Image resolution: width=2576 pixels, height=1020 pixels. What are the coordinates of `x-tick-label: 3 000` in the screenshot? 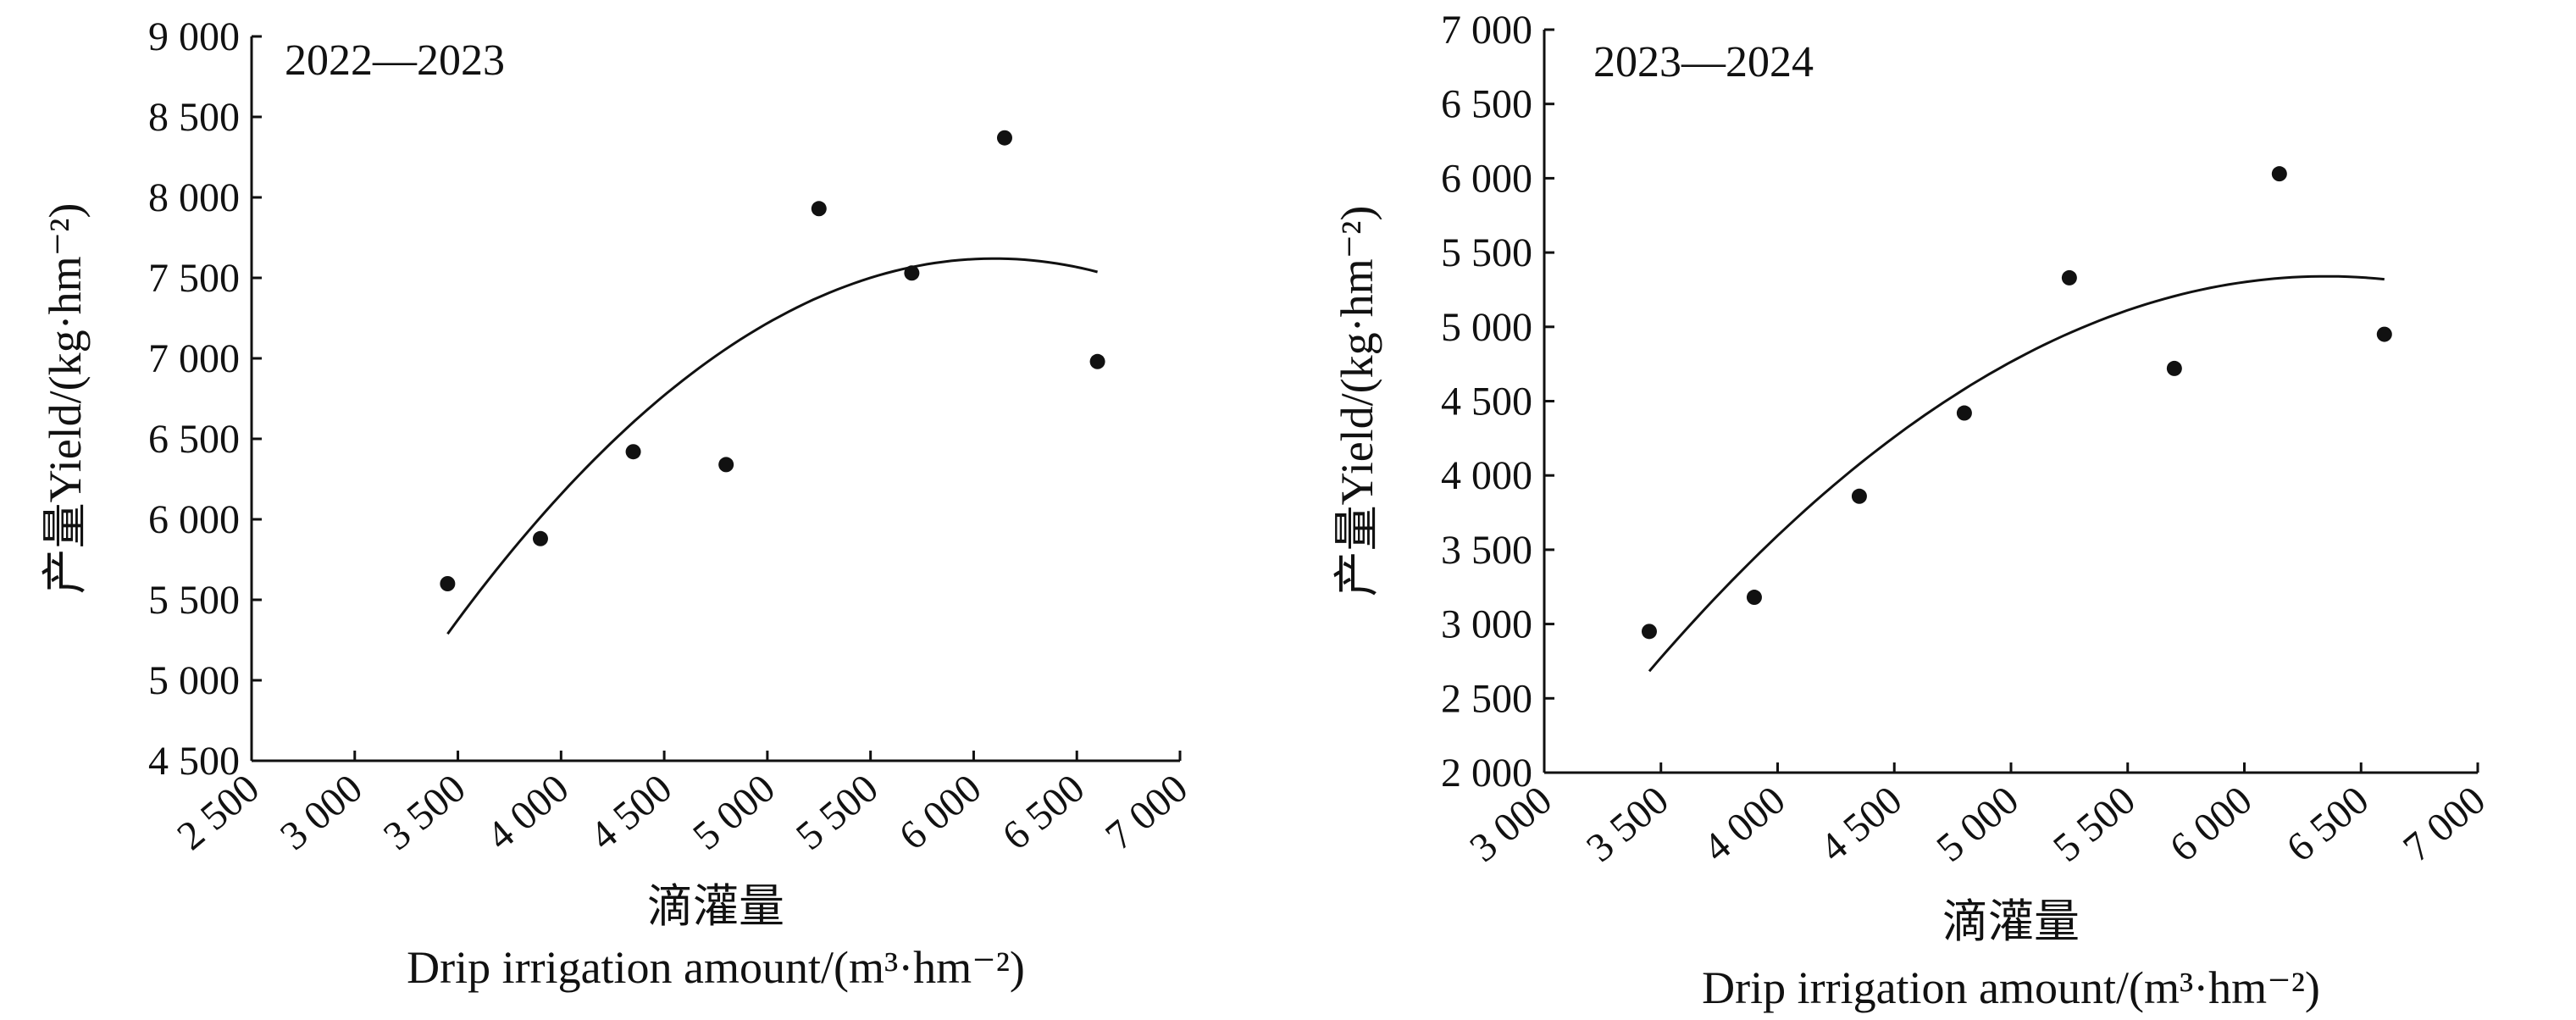 It's located at (321, 812).